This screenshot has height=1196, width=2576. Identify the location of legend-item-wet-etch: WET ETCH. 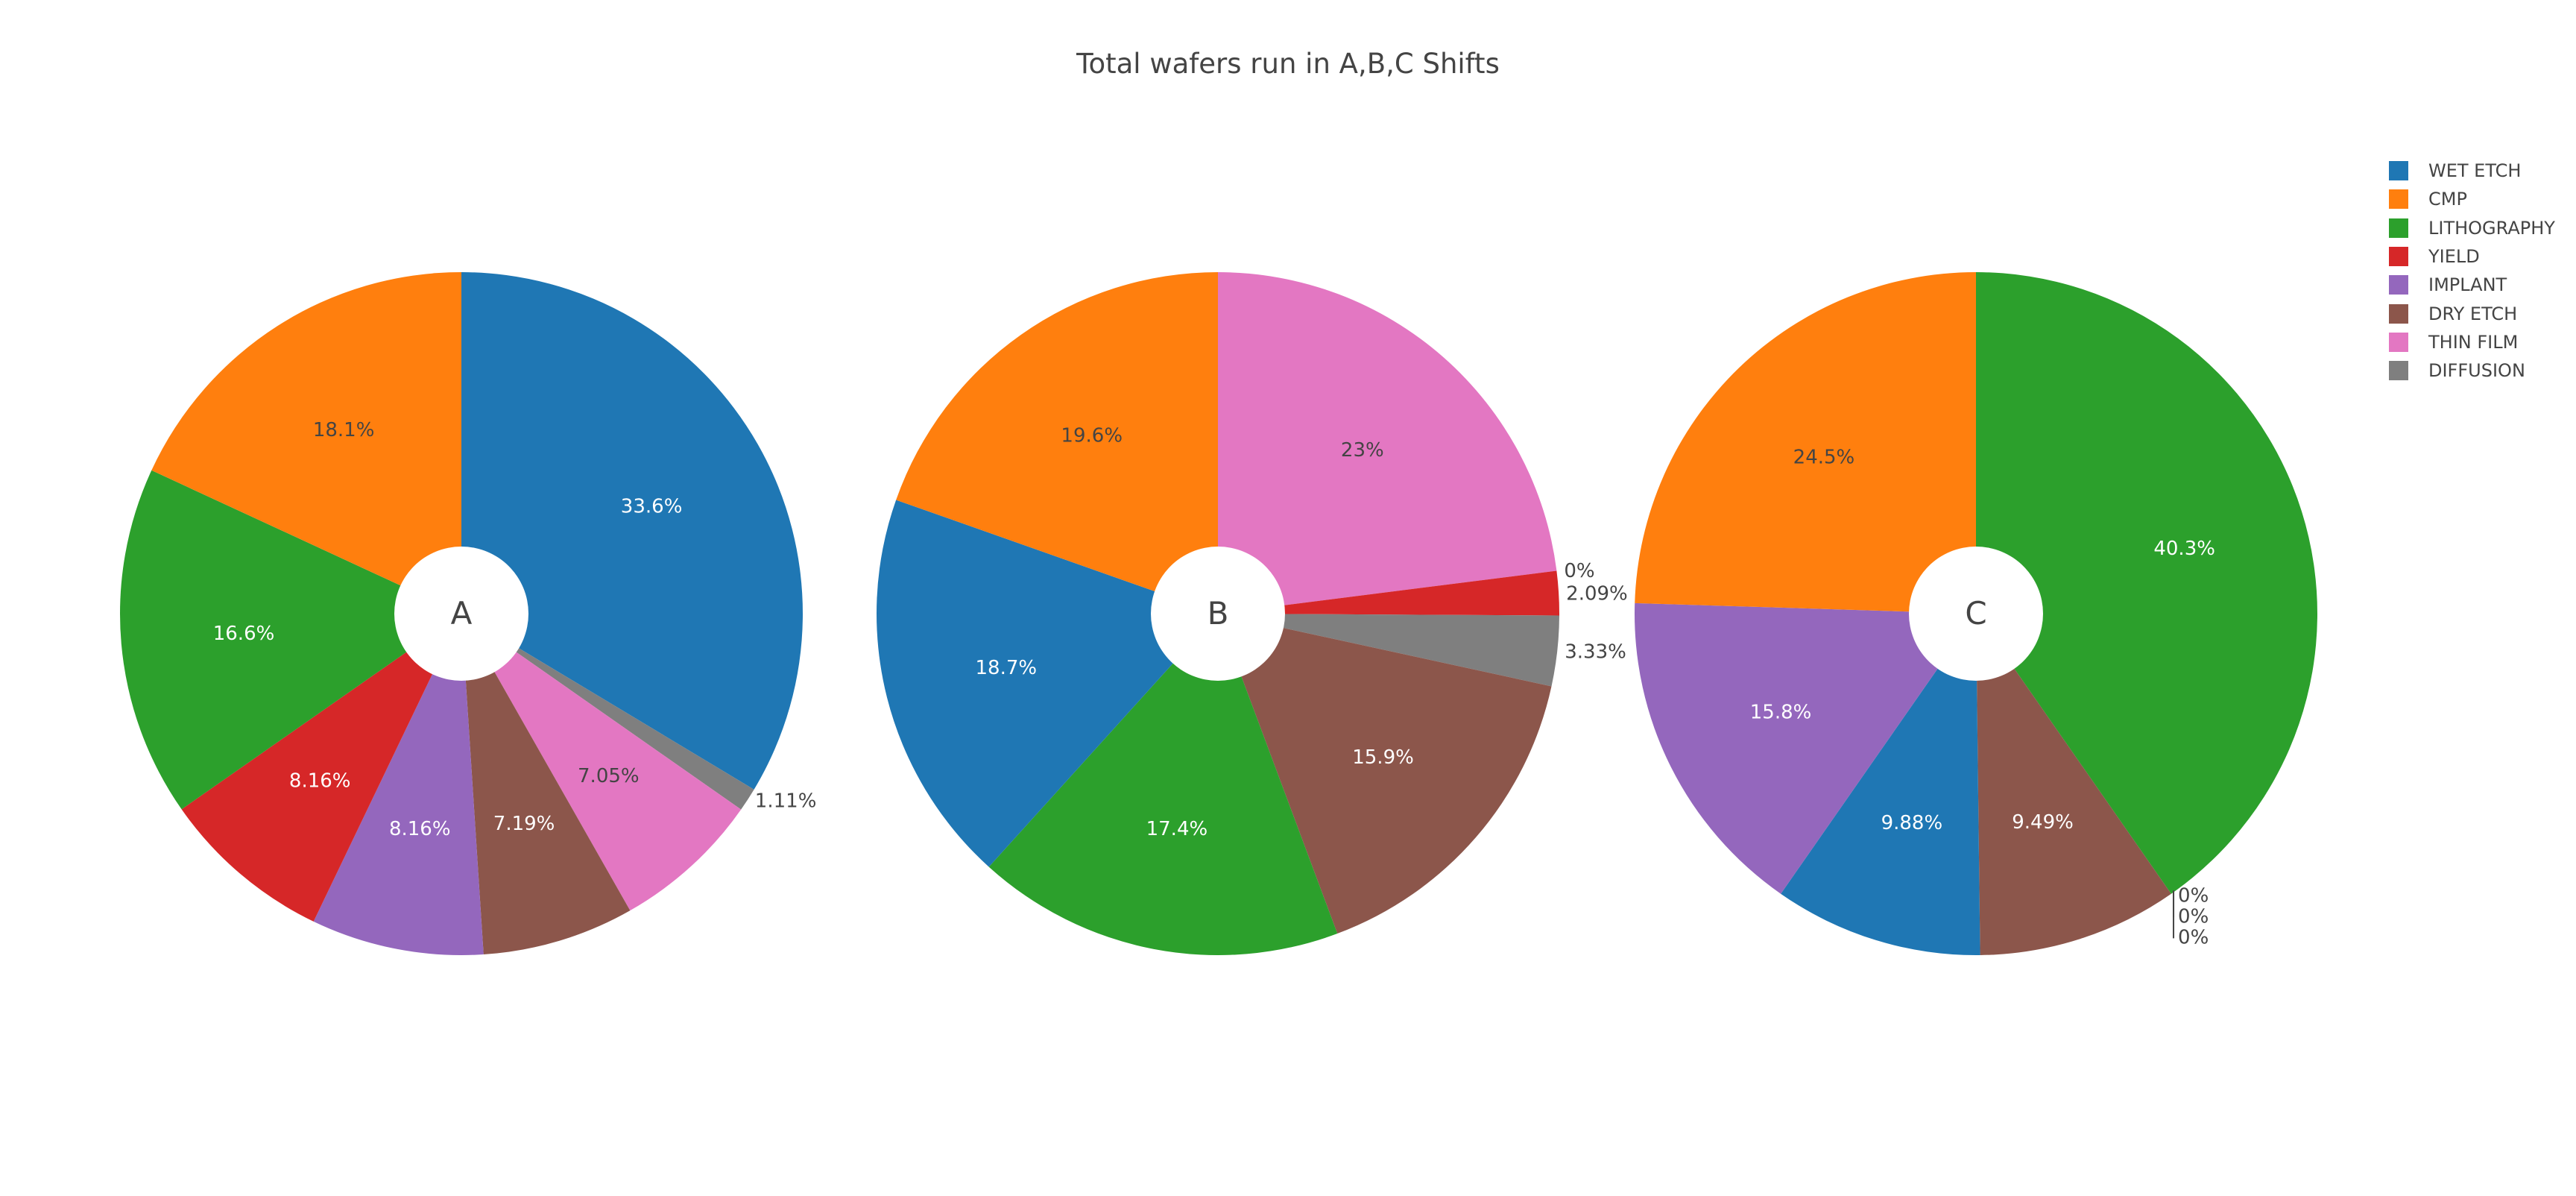
(2472, 171).